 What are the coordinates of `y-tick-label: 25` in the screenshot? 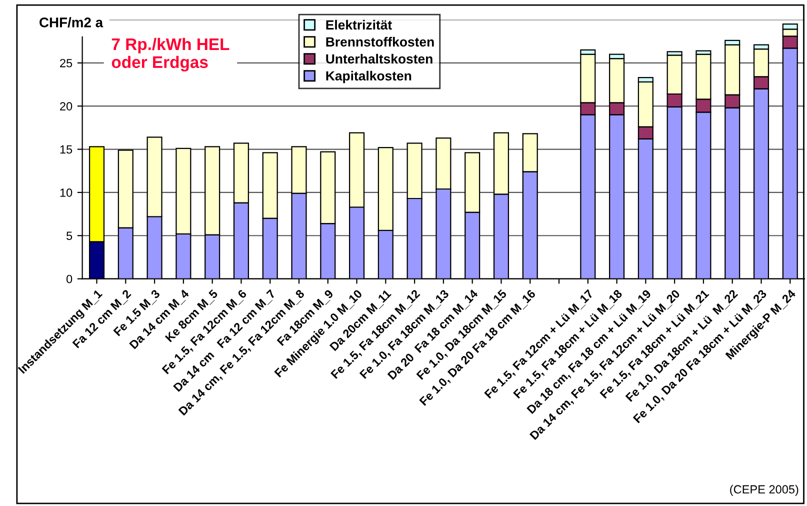 It's located at (66, 63).